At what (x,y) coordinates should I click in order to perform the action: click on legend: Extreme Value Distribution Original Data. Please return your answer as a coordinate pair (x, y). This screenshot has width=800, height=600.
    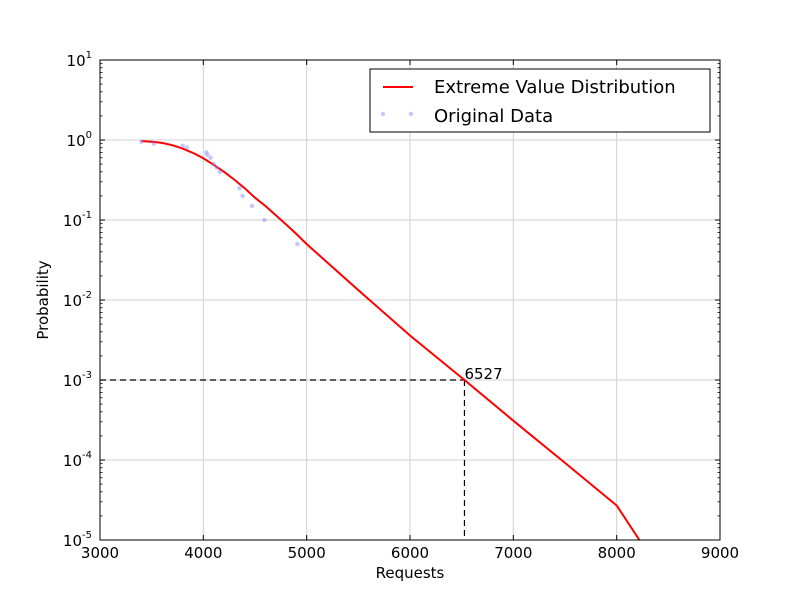
    Looking at the image, I should click on (540, 100).